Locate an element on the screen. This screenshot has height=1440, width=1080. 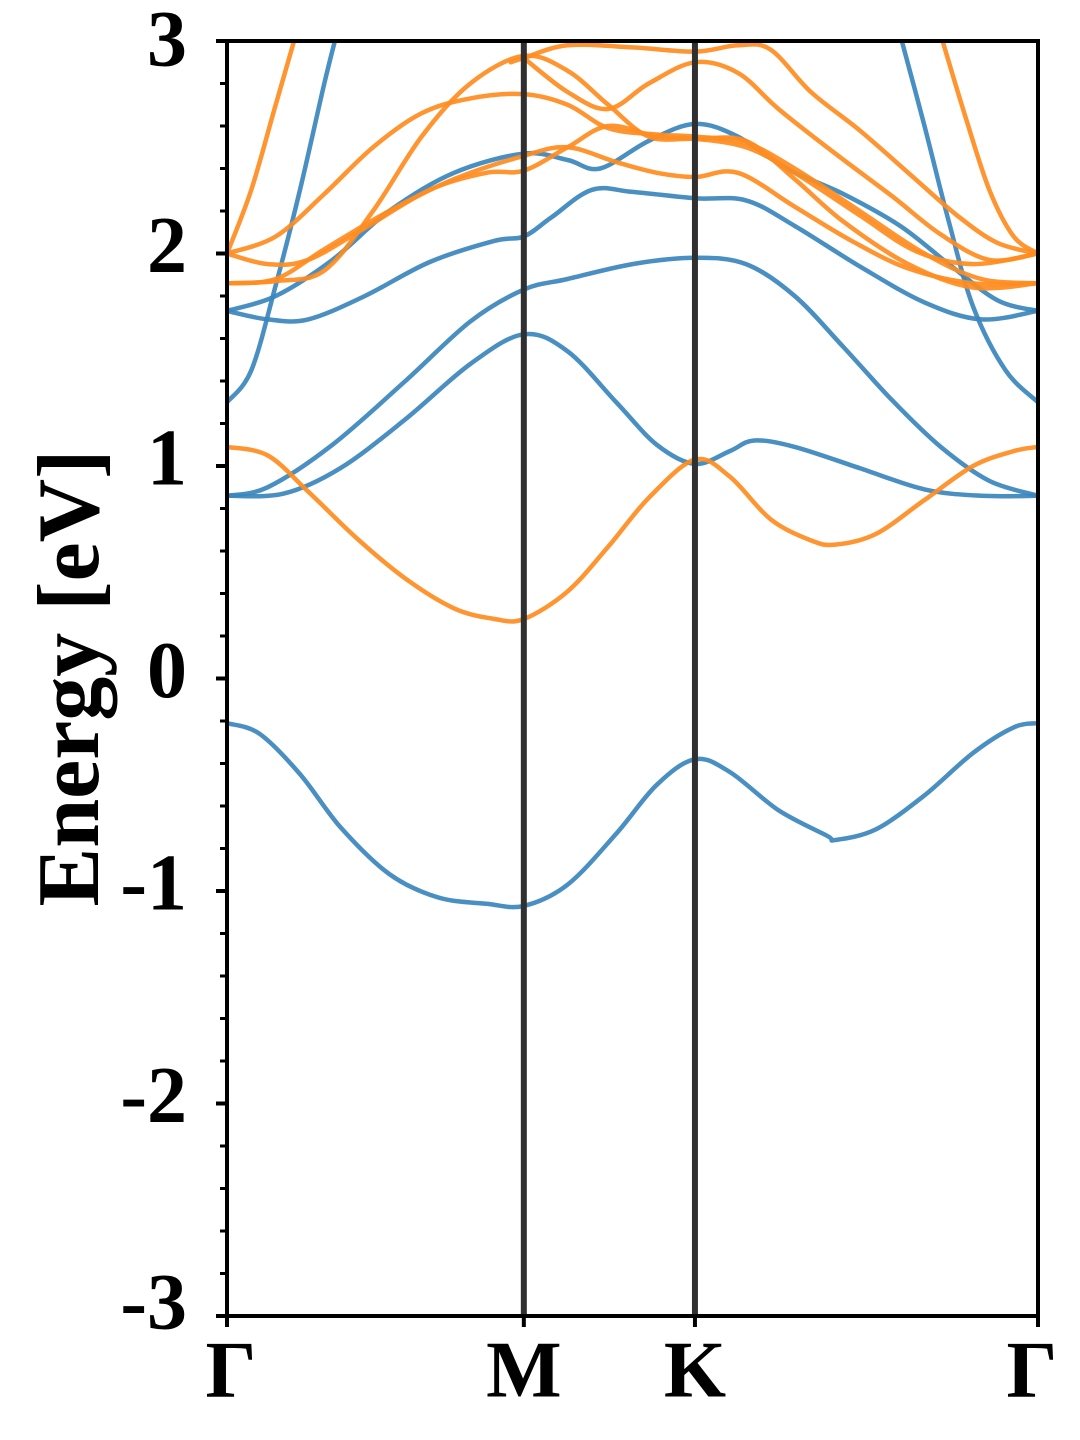
y-tick-label: -1 is located at coordinates (153, 883).